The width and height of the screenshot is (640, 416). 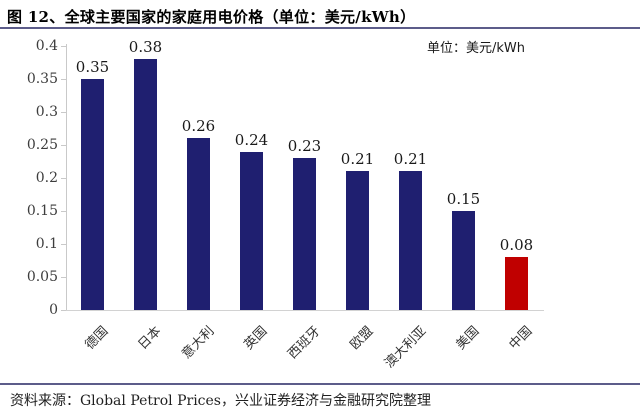 What do you see at coordinates (220, 401) in the screenshot?
I see `source-note: 资料来源：Global Petrol Prices，兴业证券经济与金融研究院整理` at bounding box center [220, 401].